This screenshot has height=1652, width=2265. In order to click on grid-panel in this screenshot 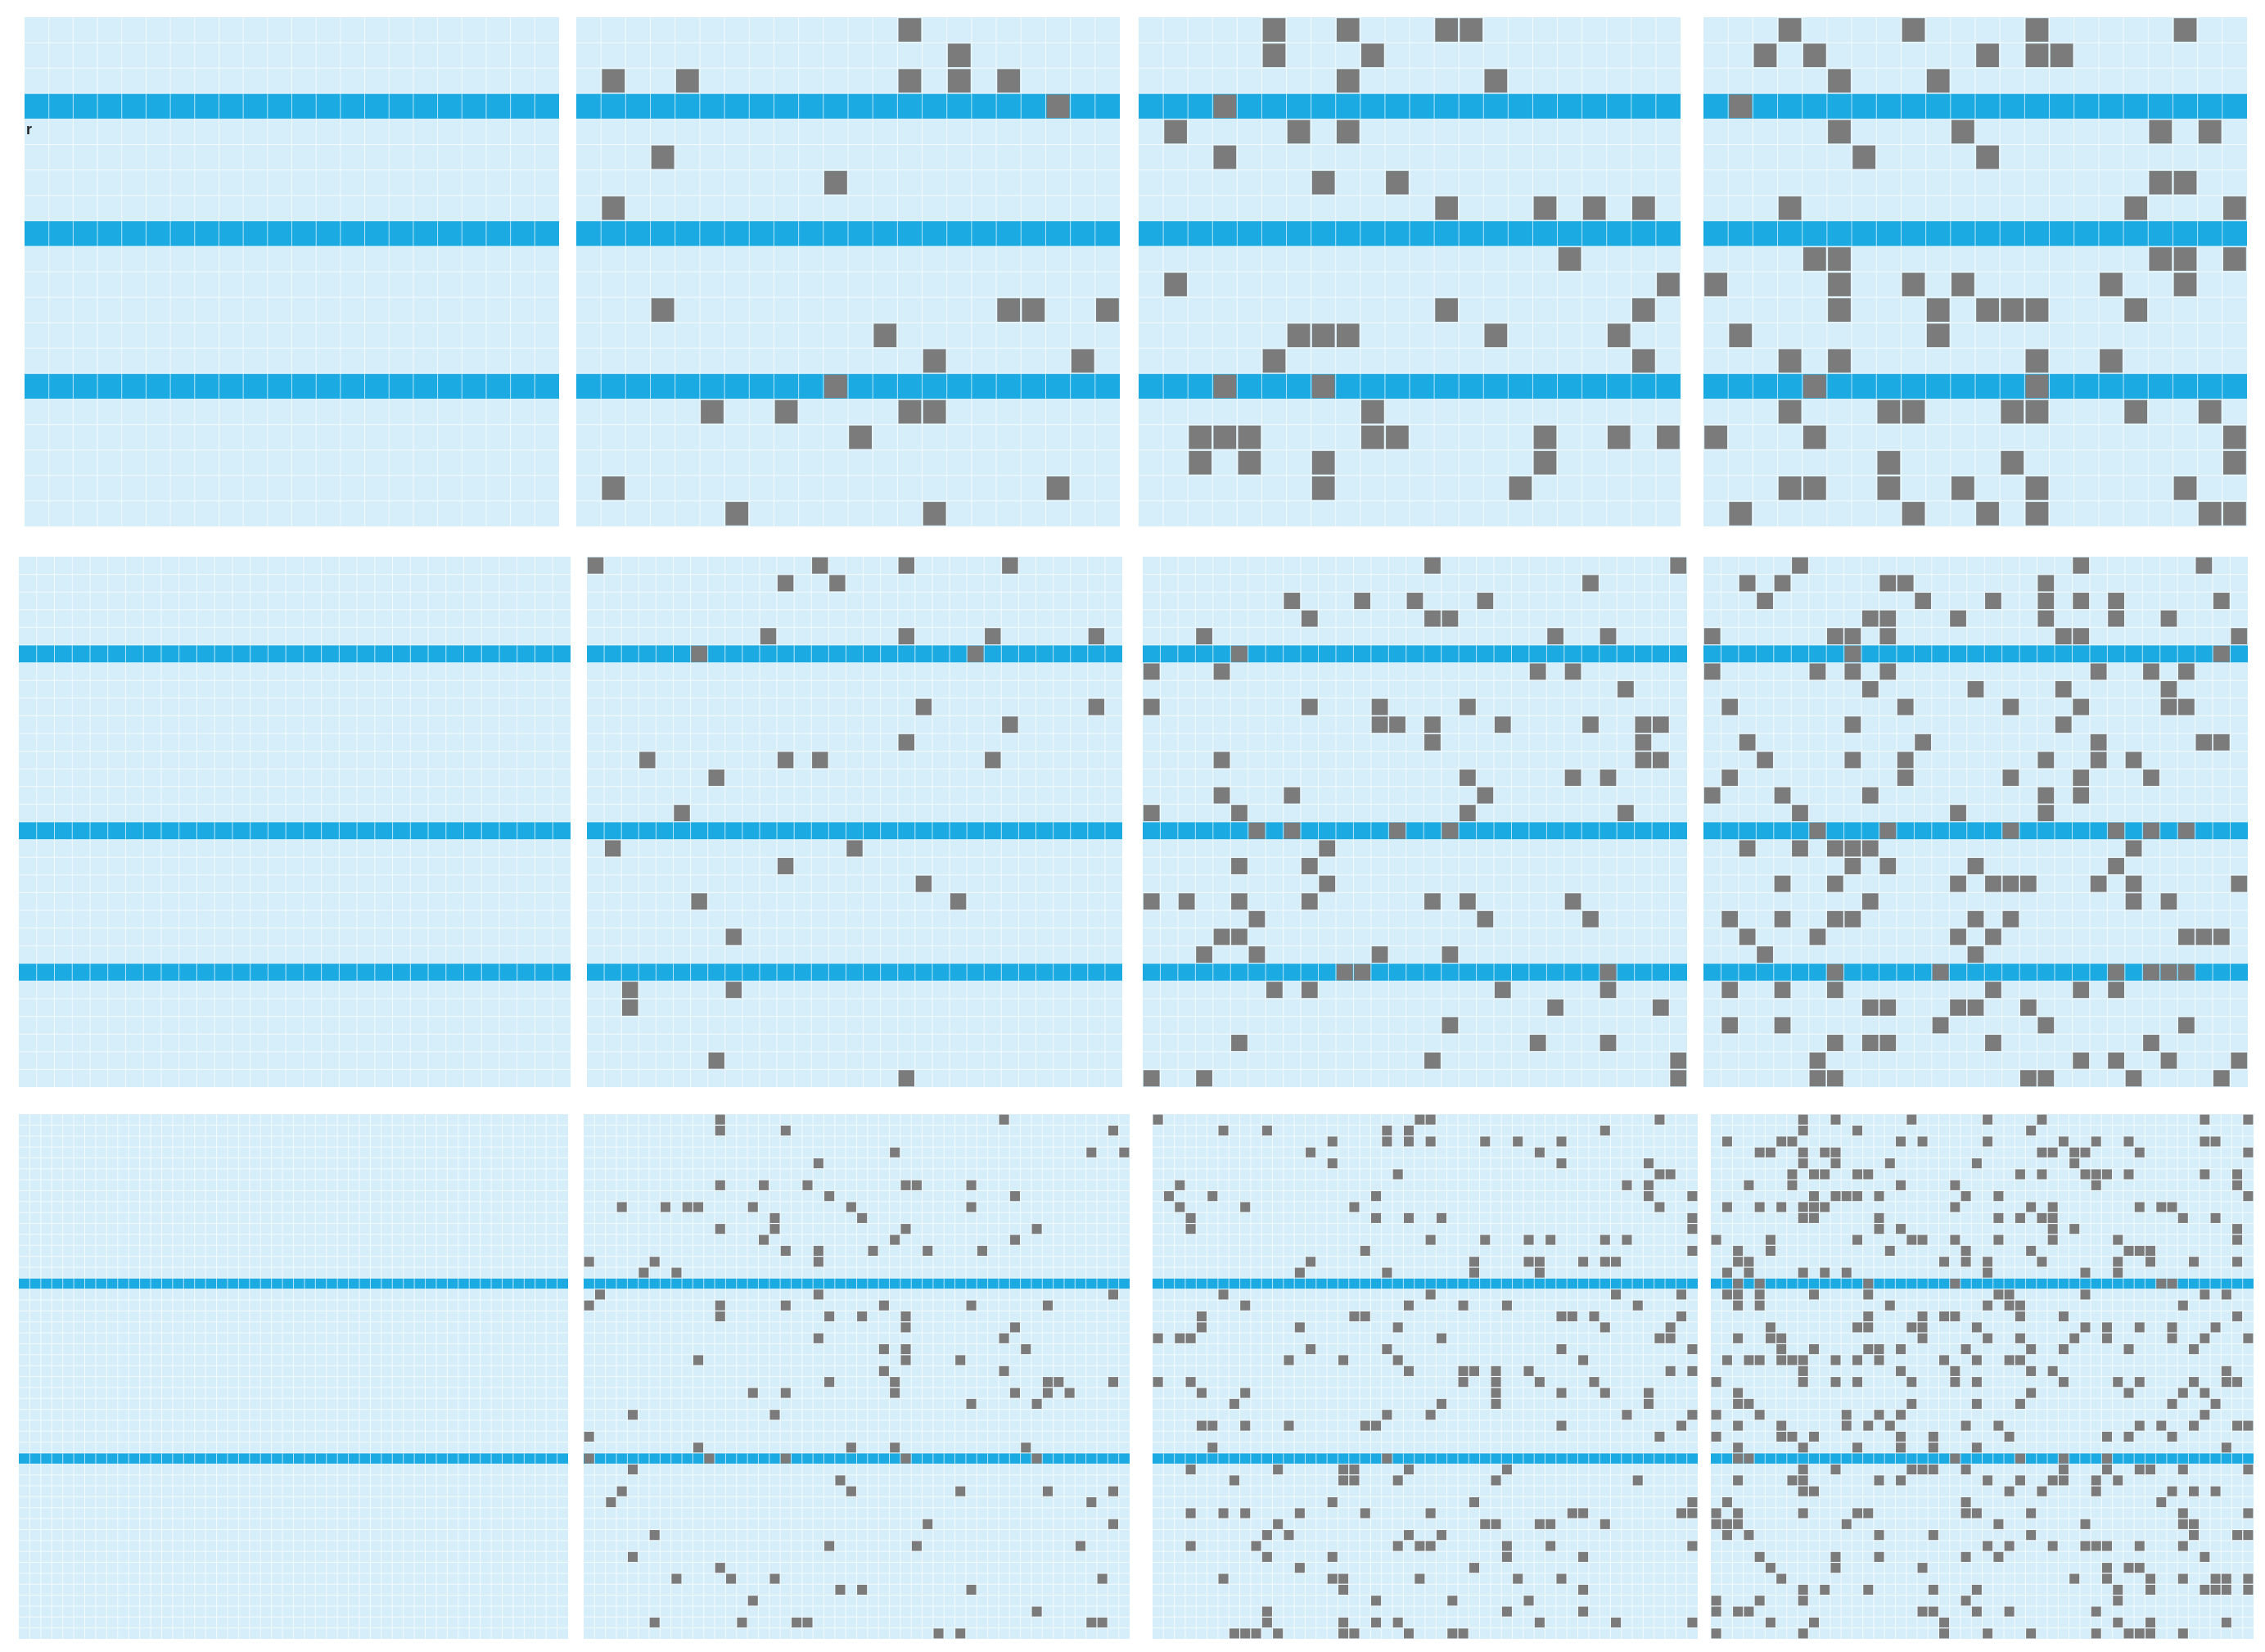, I will do `click(1410, 271)`.